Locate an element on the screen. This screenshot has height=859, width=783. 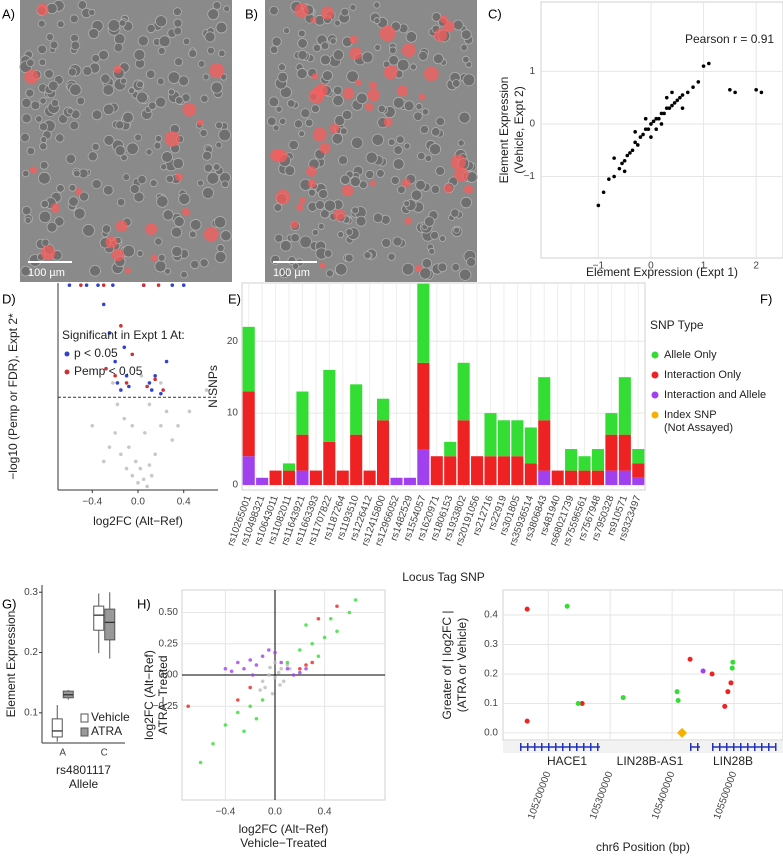
y-axis-label: (ATRA or Vehicle) is located at coordinates (462, 665).